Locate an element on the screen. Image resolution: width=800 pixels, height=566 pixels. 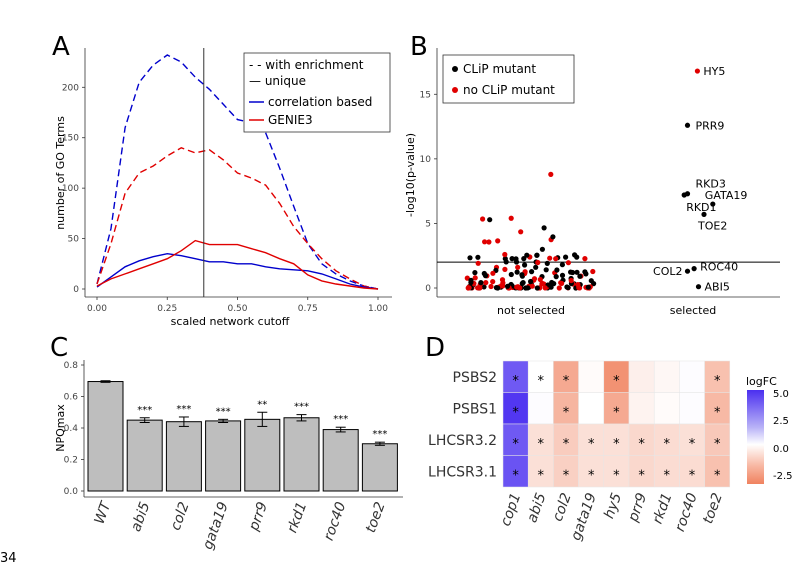
d-col-label: prr9 is located at coordinates (637, 508).